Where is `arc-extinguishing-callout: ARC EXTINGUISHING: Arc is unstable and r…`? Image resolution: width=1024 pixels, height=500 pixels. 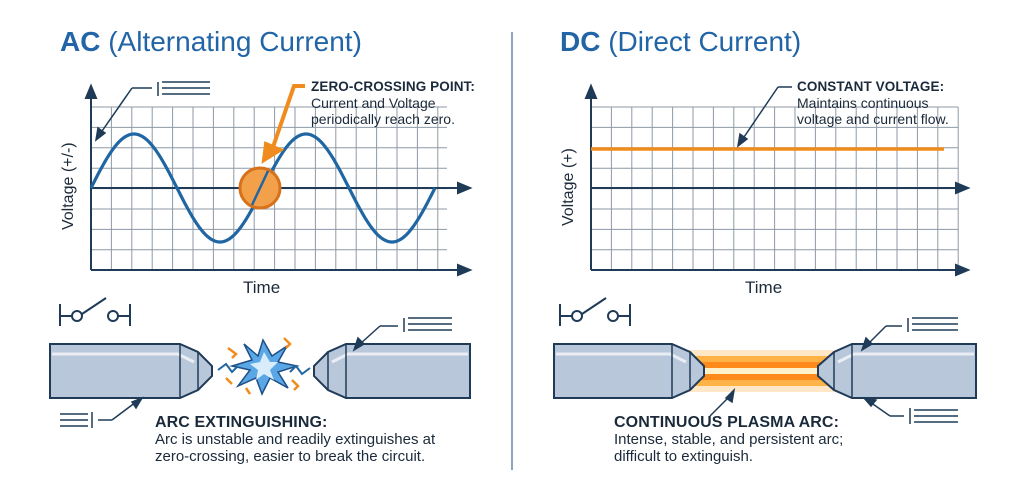 arc-extinguishing-callout: ARC EXTINGUISHING: Arc is unstable and r… is located at coordinates (295, 440).